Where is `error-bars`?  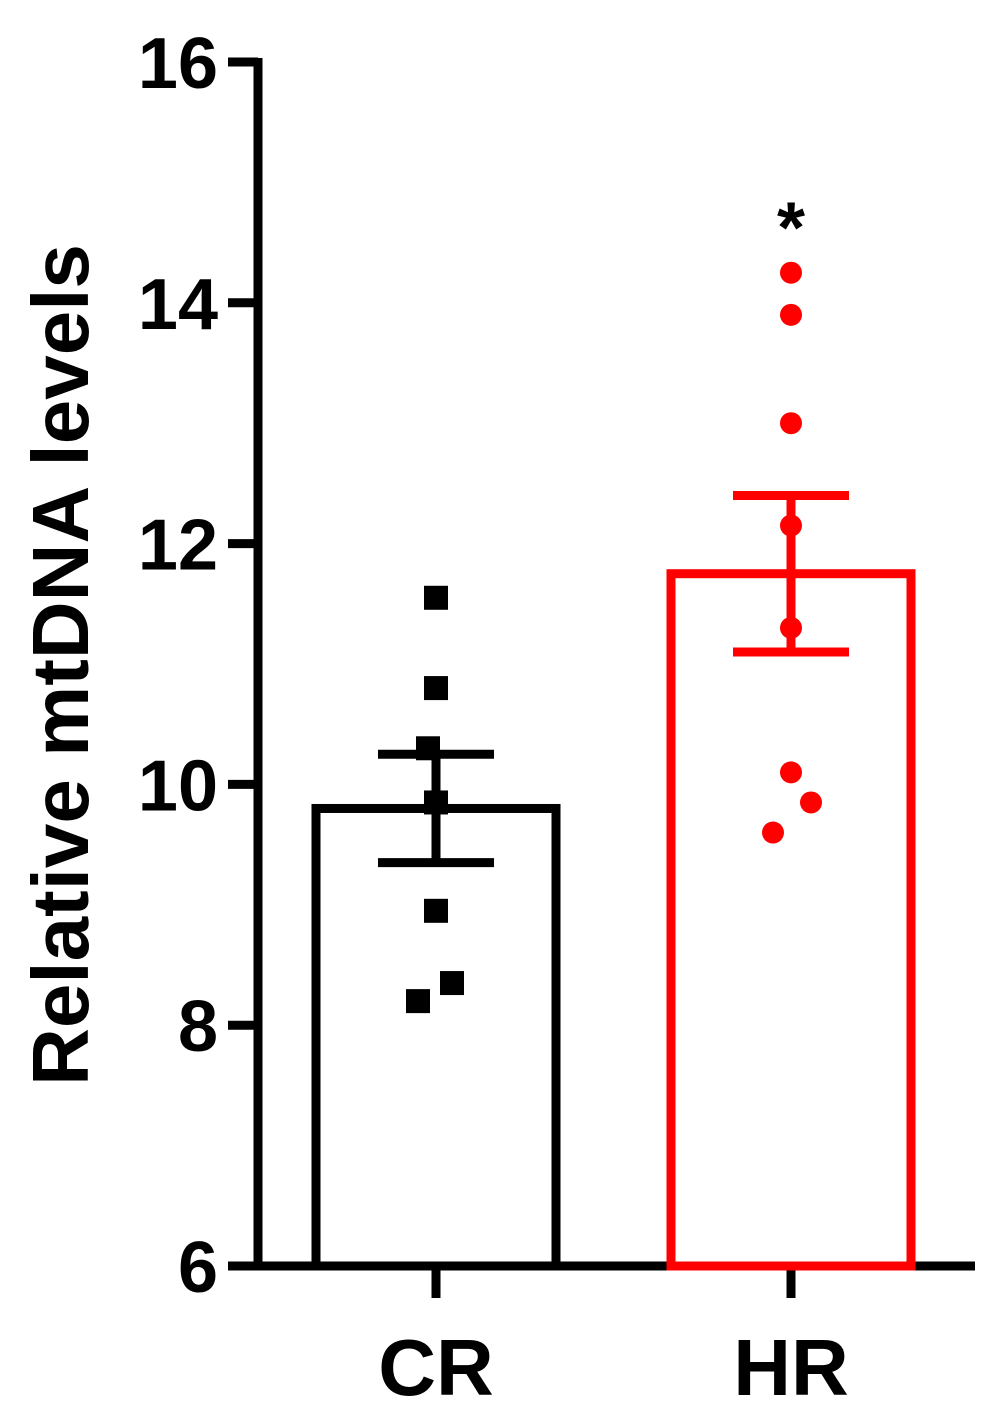
error-bars is located at coordinates (613, 679).